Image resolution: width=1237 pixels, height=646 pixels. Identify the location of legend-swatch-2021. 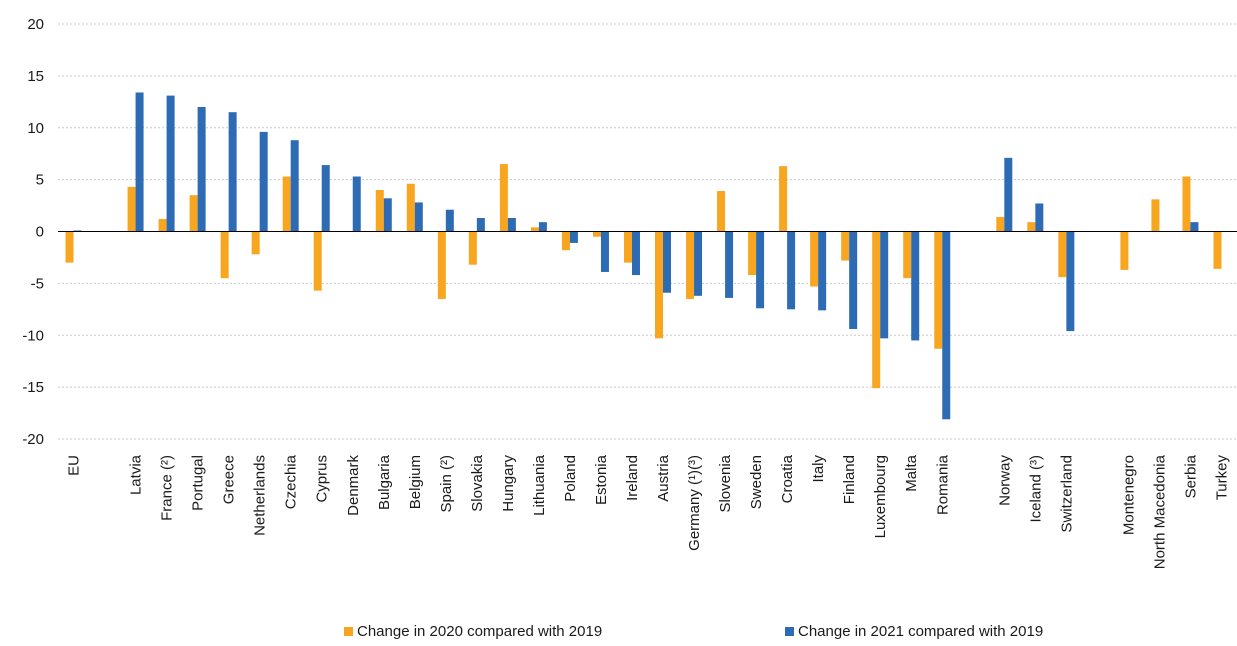
(789, 631).